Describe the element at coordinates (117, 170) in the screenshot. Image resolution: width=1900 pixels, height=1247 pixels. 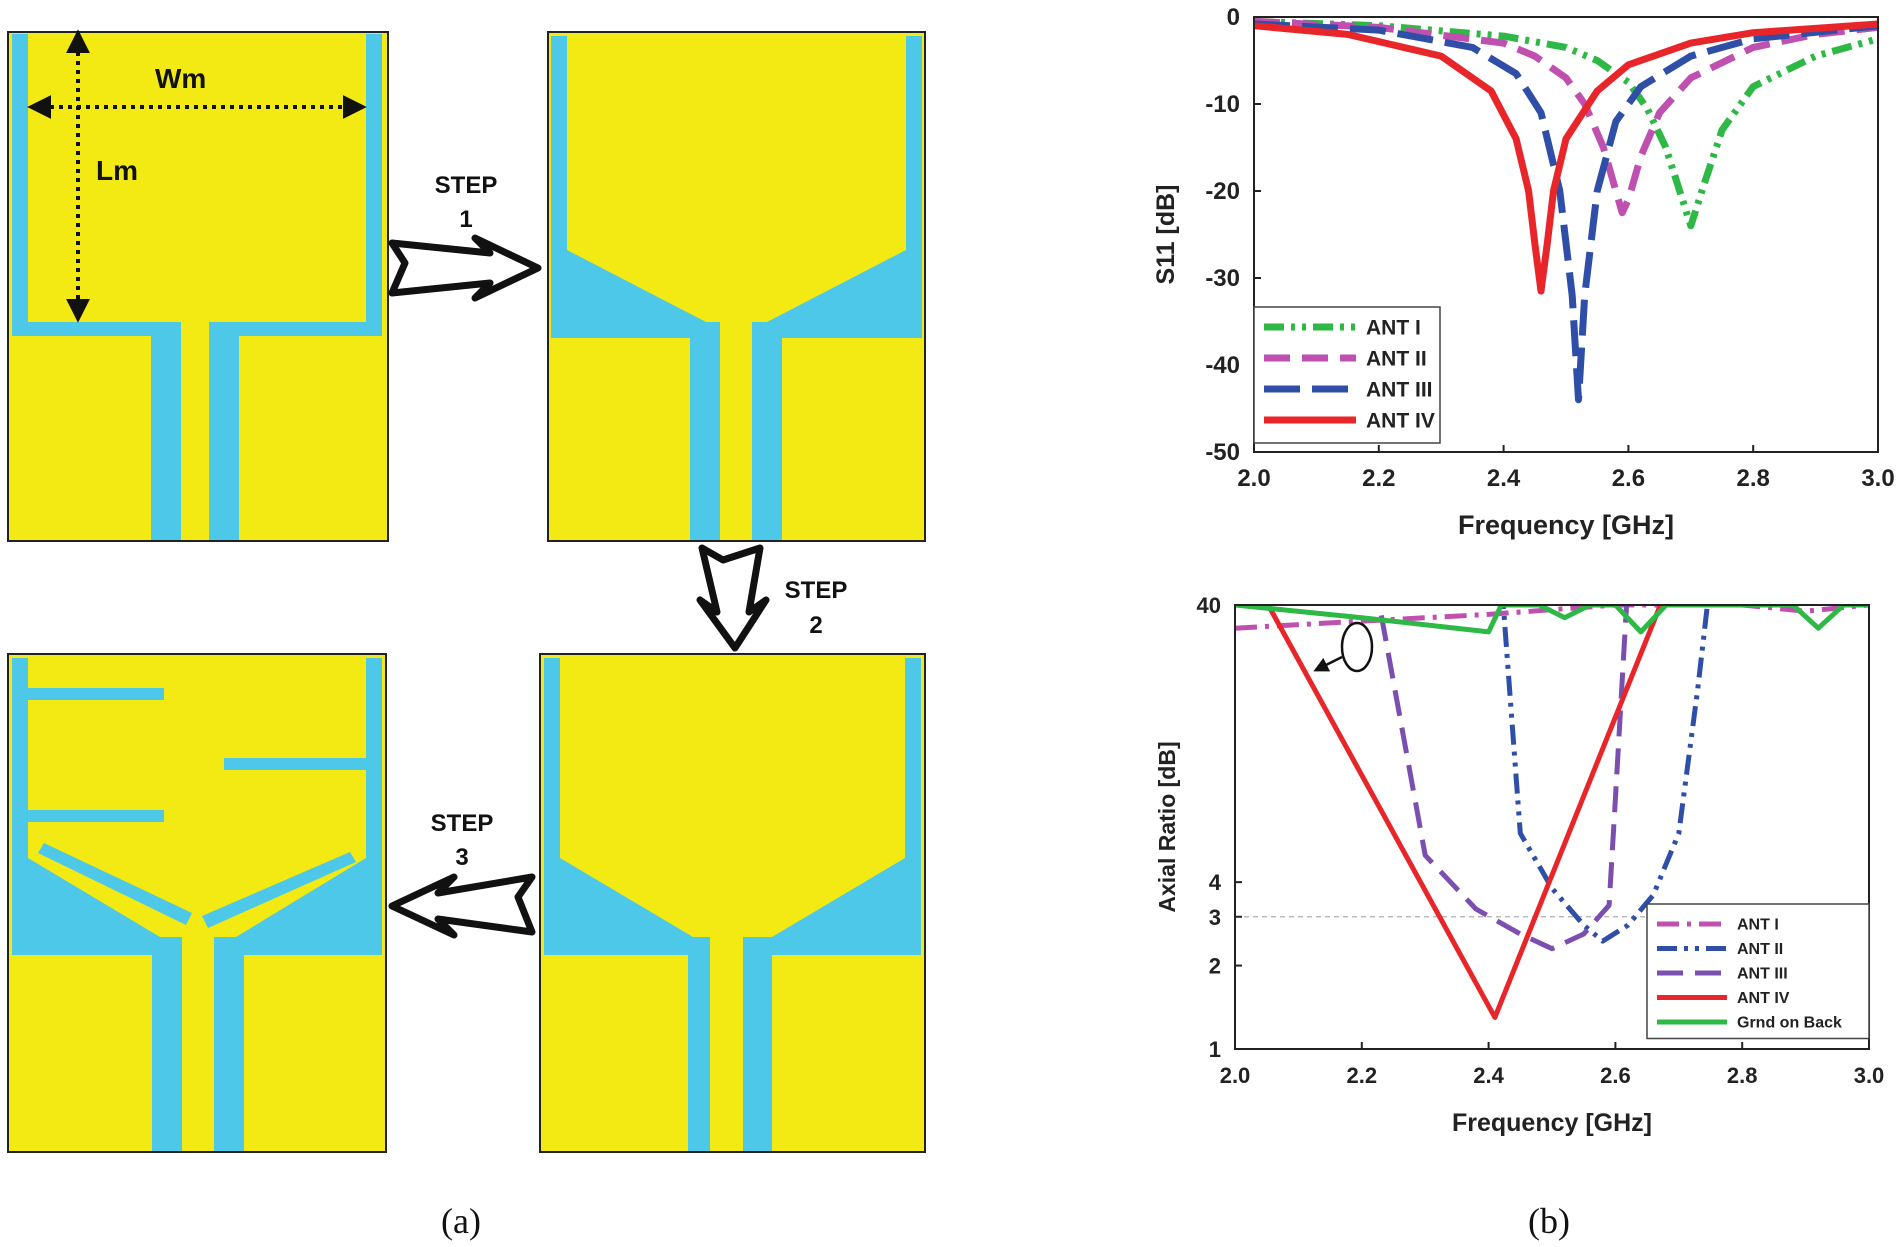
I see `length-label: Lm` at that location.